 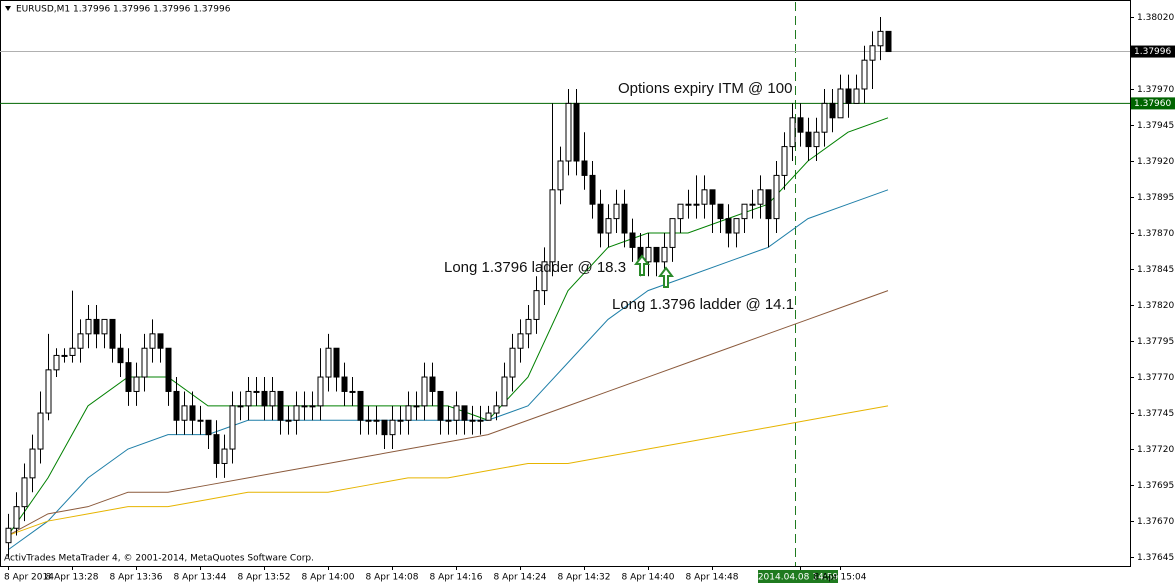 I want to click on x-tick-label: 8 Apr 13:36, so click(x=136, y=578).